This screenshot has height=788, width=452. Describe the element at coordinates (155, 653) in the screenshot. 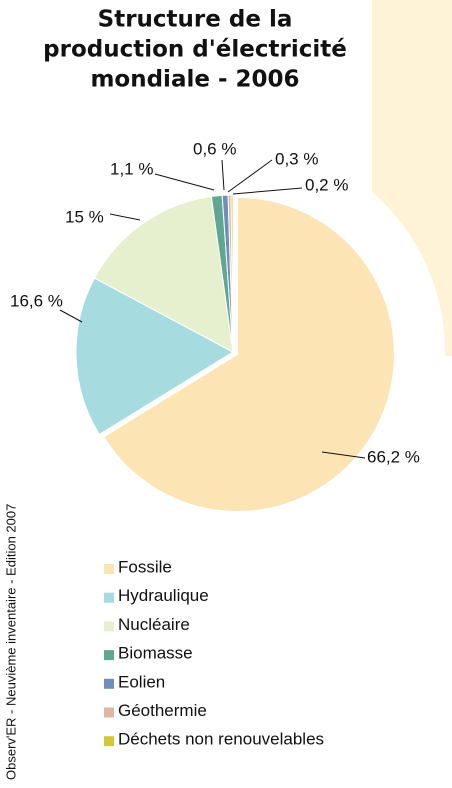

I see `legend-label: Biomasse` at that location.